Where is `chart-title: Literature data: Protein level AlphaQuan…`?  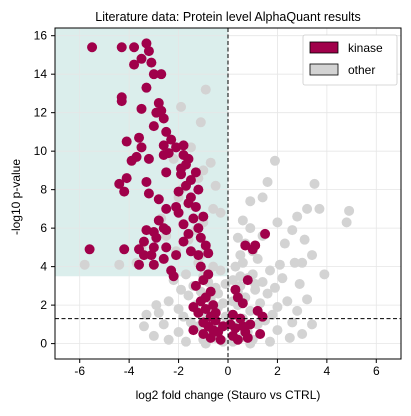
chart-title: Literature data: Protein level AlphaQuan… is located at coordinates (227, 17).